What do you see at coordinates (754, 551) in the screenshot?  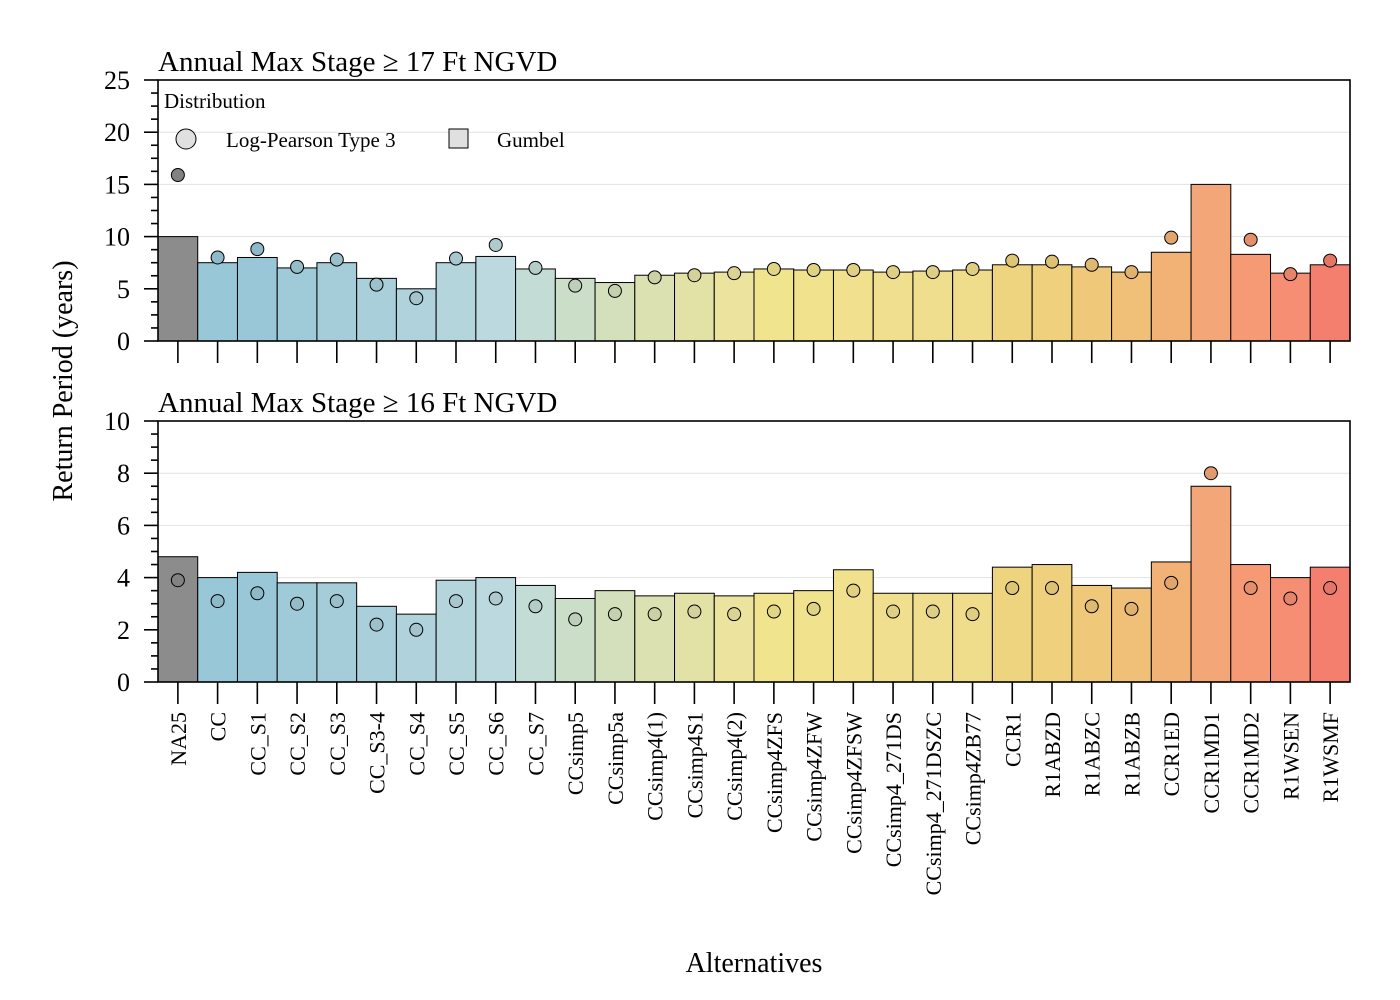 I see `lp3-points-16ft` at bounding box center [754, 551].